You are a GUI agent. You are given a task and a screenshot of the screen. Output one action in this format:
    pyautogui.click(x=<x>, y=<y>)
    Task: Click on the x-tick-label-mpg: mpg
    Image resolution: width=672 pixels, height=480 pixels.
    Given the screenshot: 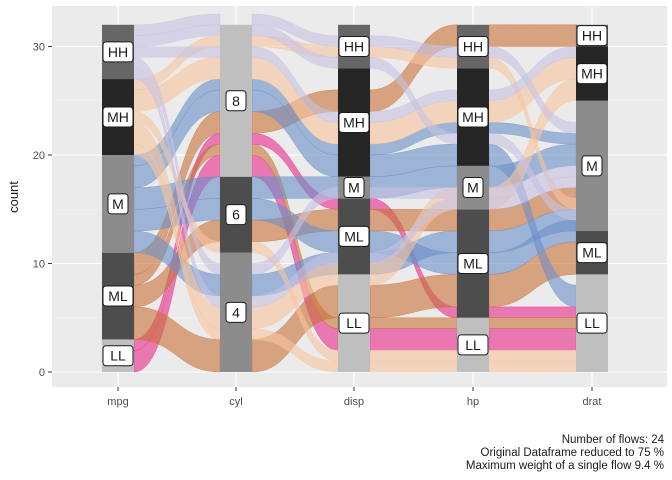 What is the action you would take?
    pyautogui.click(x=117, y=402)
    